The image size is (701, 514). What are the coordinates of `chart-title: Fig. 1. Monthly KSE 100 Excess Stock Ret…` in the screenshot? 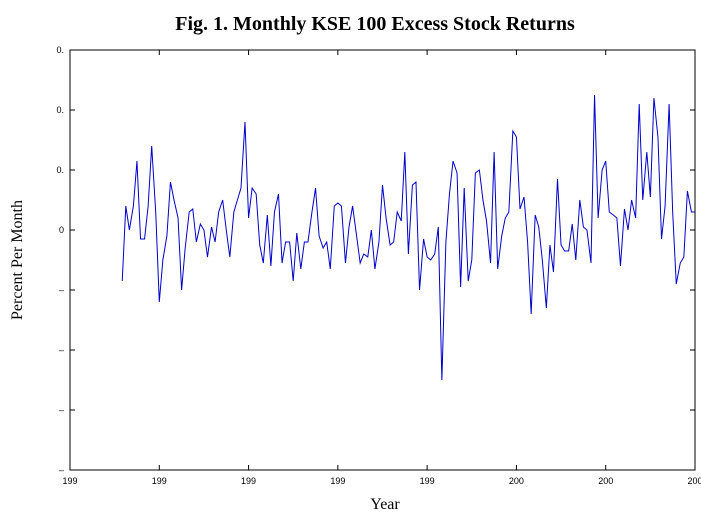 It's located at (375, 24).